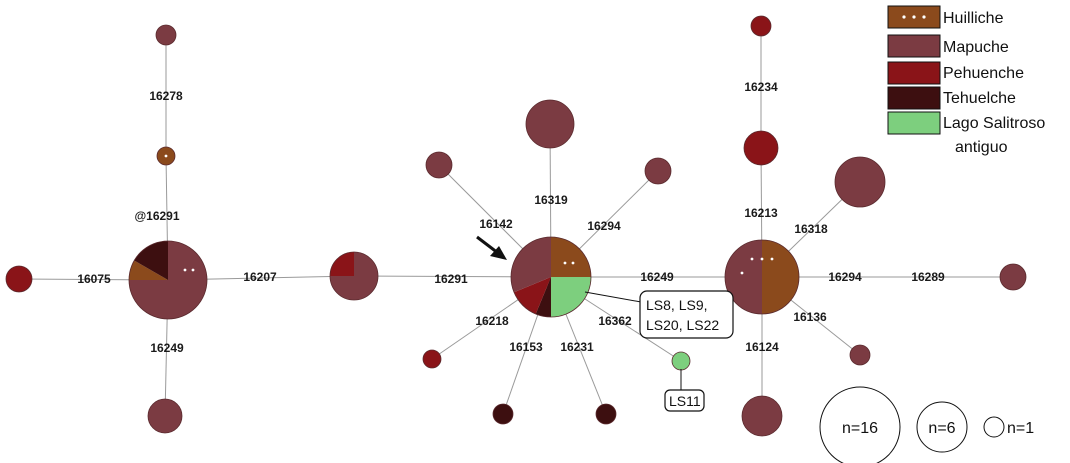 The image size is (1070, 463). Describe the element at coordinates (677, 305) in the screenshot. I see `sample-tag-line-1: LS8, LS9,` at that location.